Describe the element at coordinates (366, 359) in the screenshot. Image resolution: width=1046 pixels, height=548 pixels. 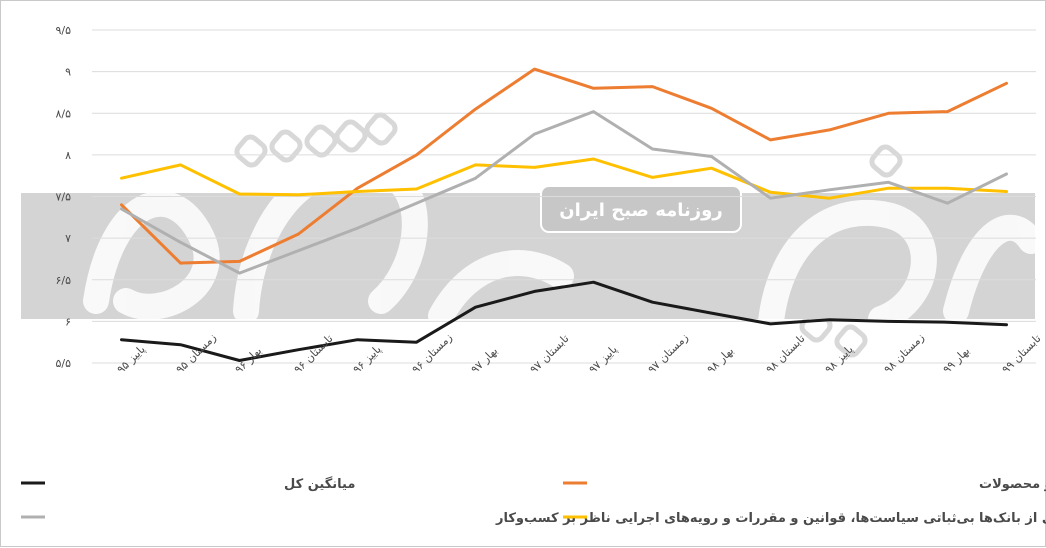
I see `x-tick-label: پاییز ۹۶` at that location.